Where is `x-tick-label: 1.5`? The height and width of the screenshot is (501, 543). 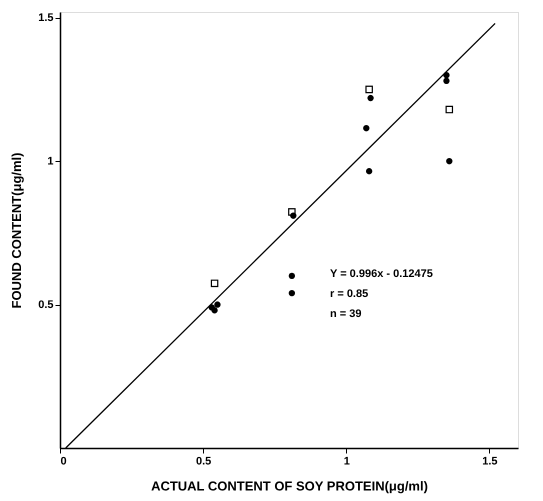
x-tick-label: 1.5 is located at coordinates (490, 462).